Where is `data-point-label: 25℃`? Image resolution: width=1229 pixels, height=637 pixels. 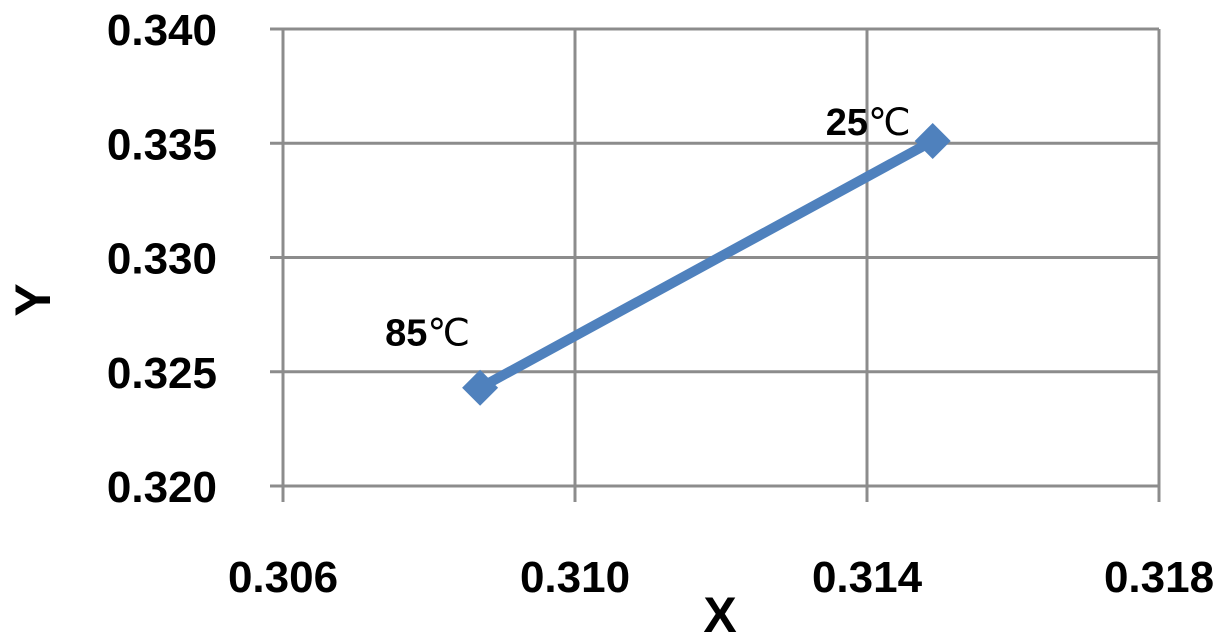
data-point-label: 25℃ is located at coordinates (868, 123).